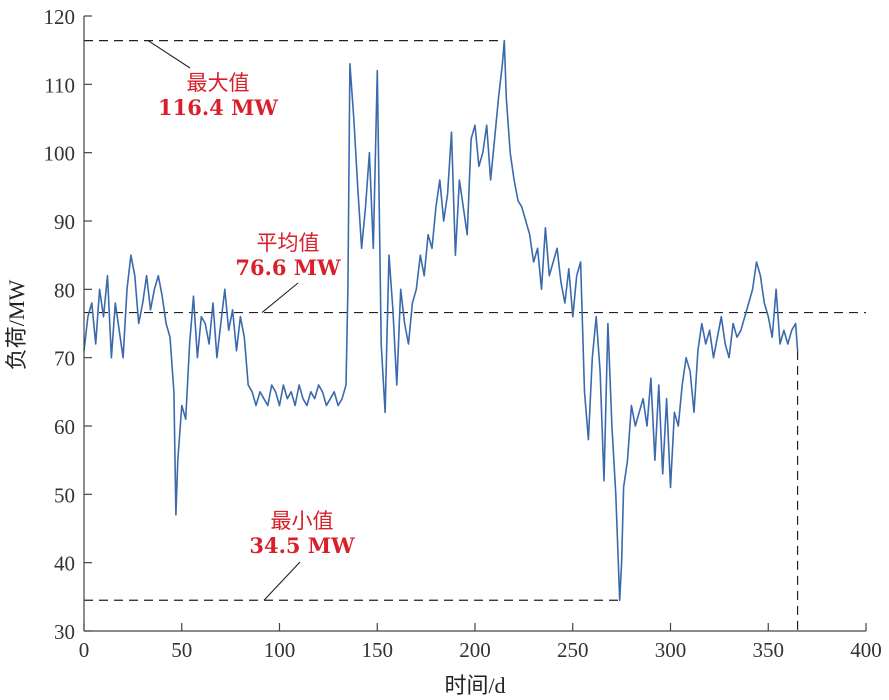 The width and height of the screenshot is (889, 700). I want to click on x-tick-label-400: 400, so click(866, 650).